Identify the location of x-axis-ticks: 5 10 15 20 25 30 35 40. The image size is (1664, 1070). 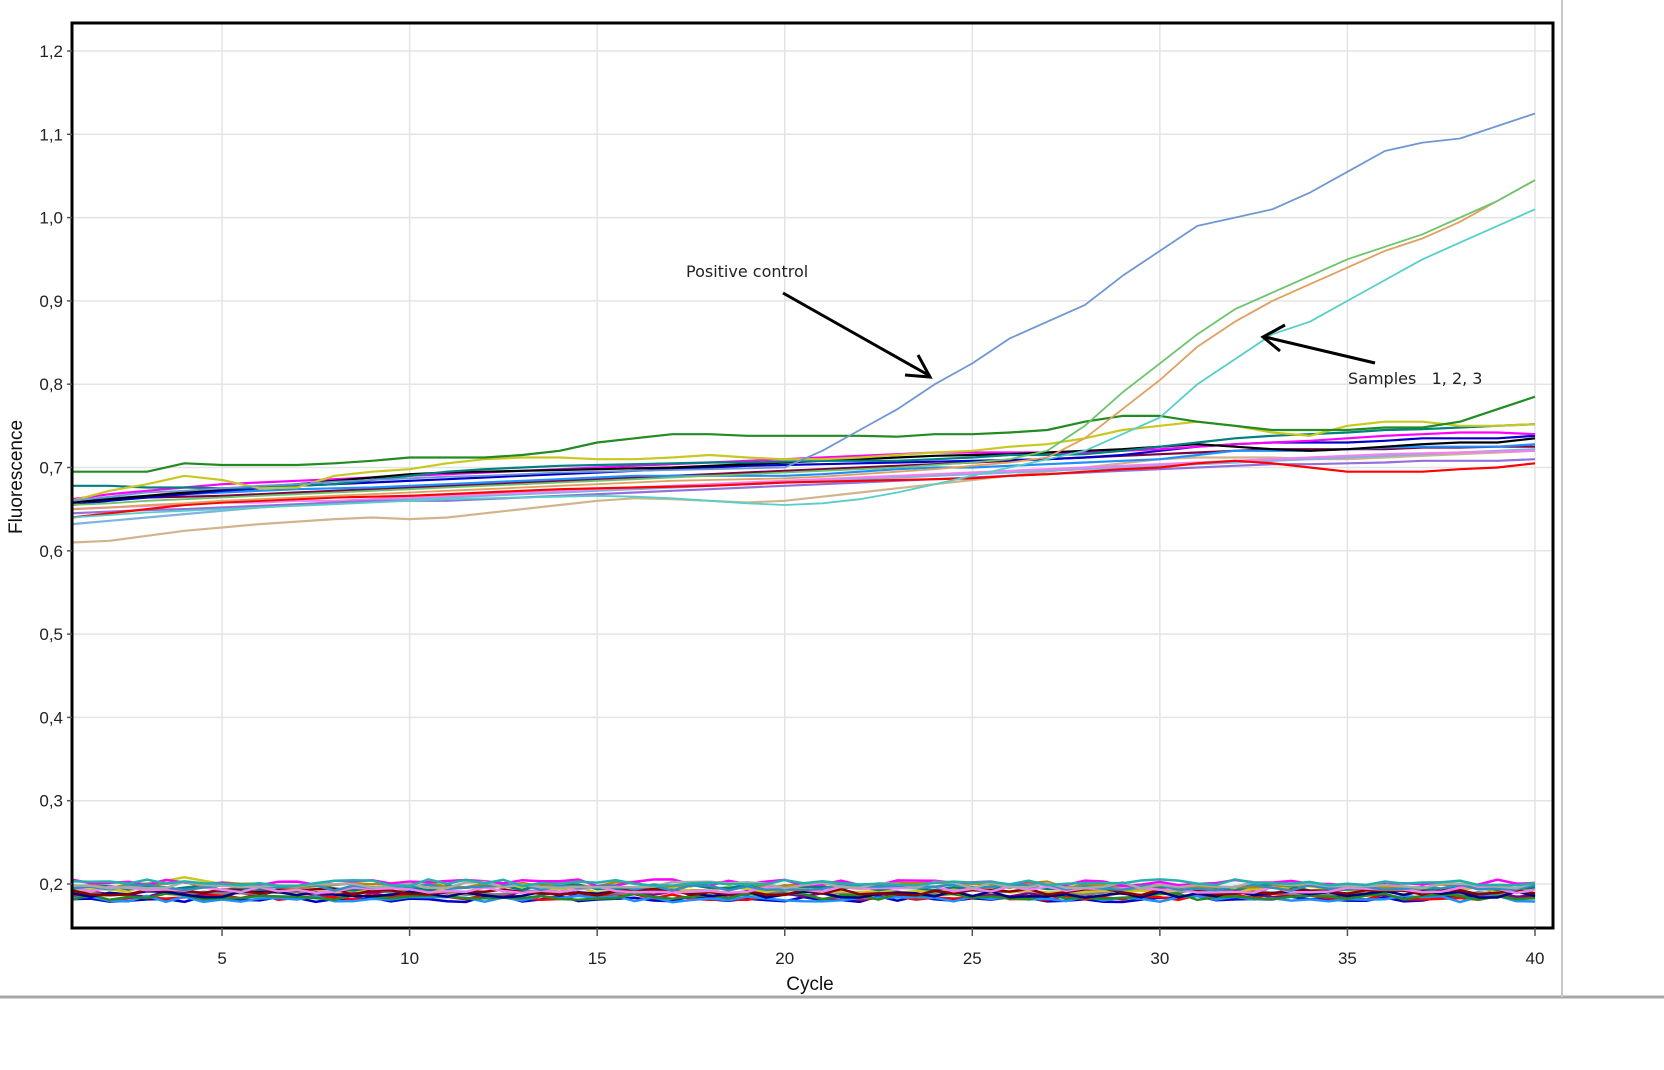
(880, 948).